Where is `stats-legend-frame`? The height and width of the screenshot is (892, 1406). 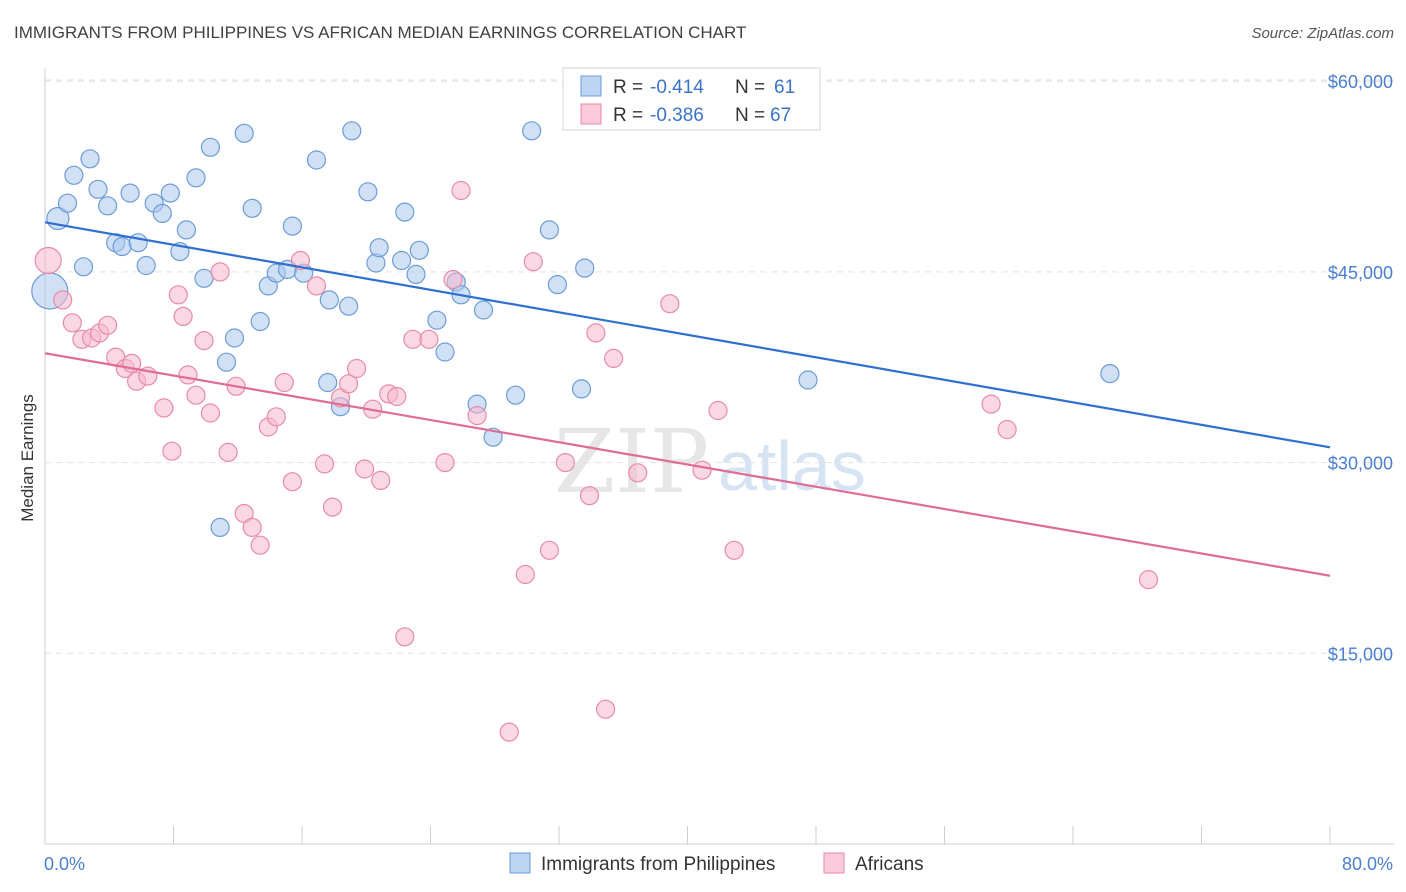
stats-legend-frame is located at coordinates (691, 99).